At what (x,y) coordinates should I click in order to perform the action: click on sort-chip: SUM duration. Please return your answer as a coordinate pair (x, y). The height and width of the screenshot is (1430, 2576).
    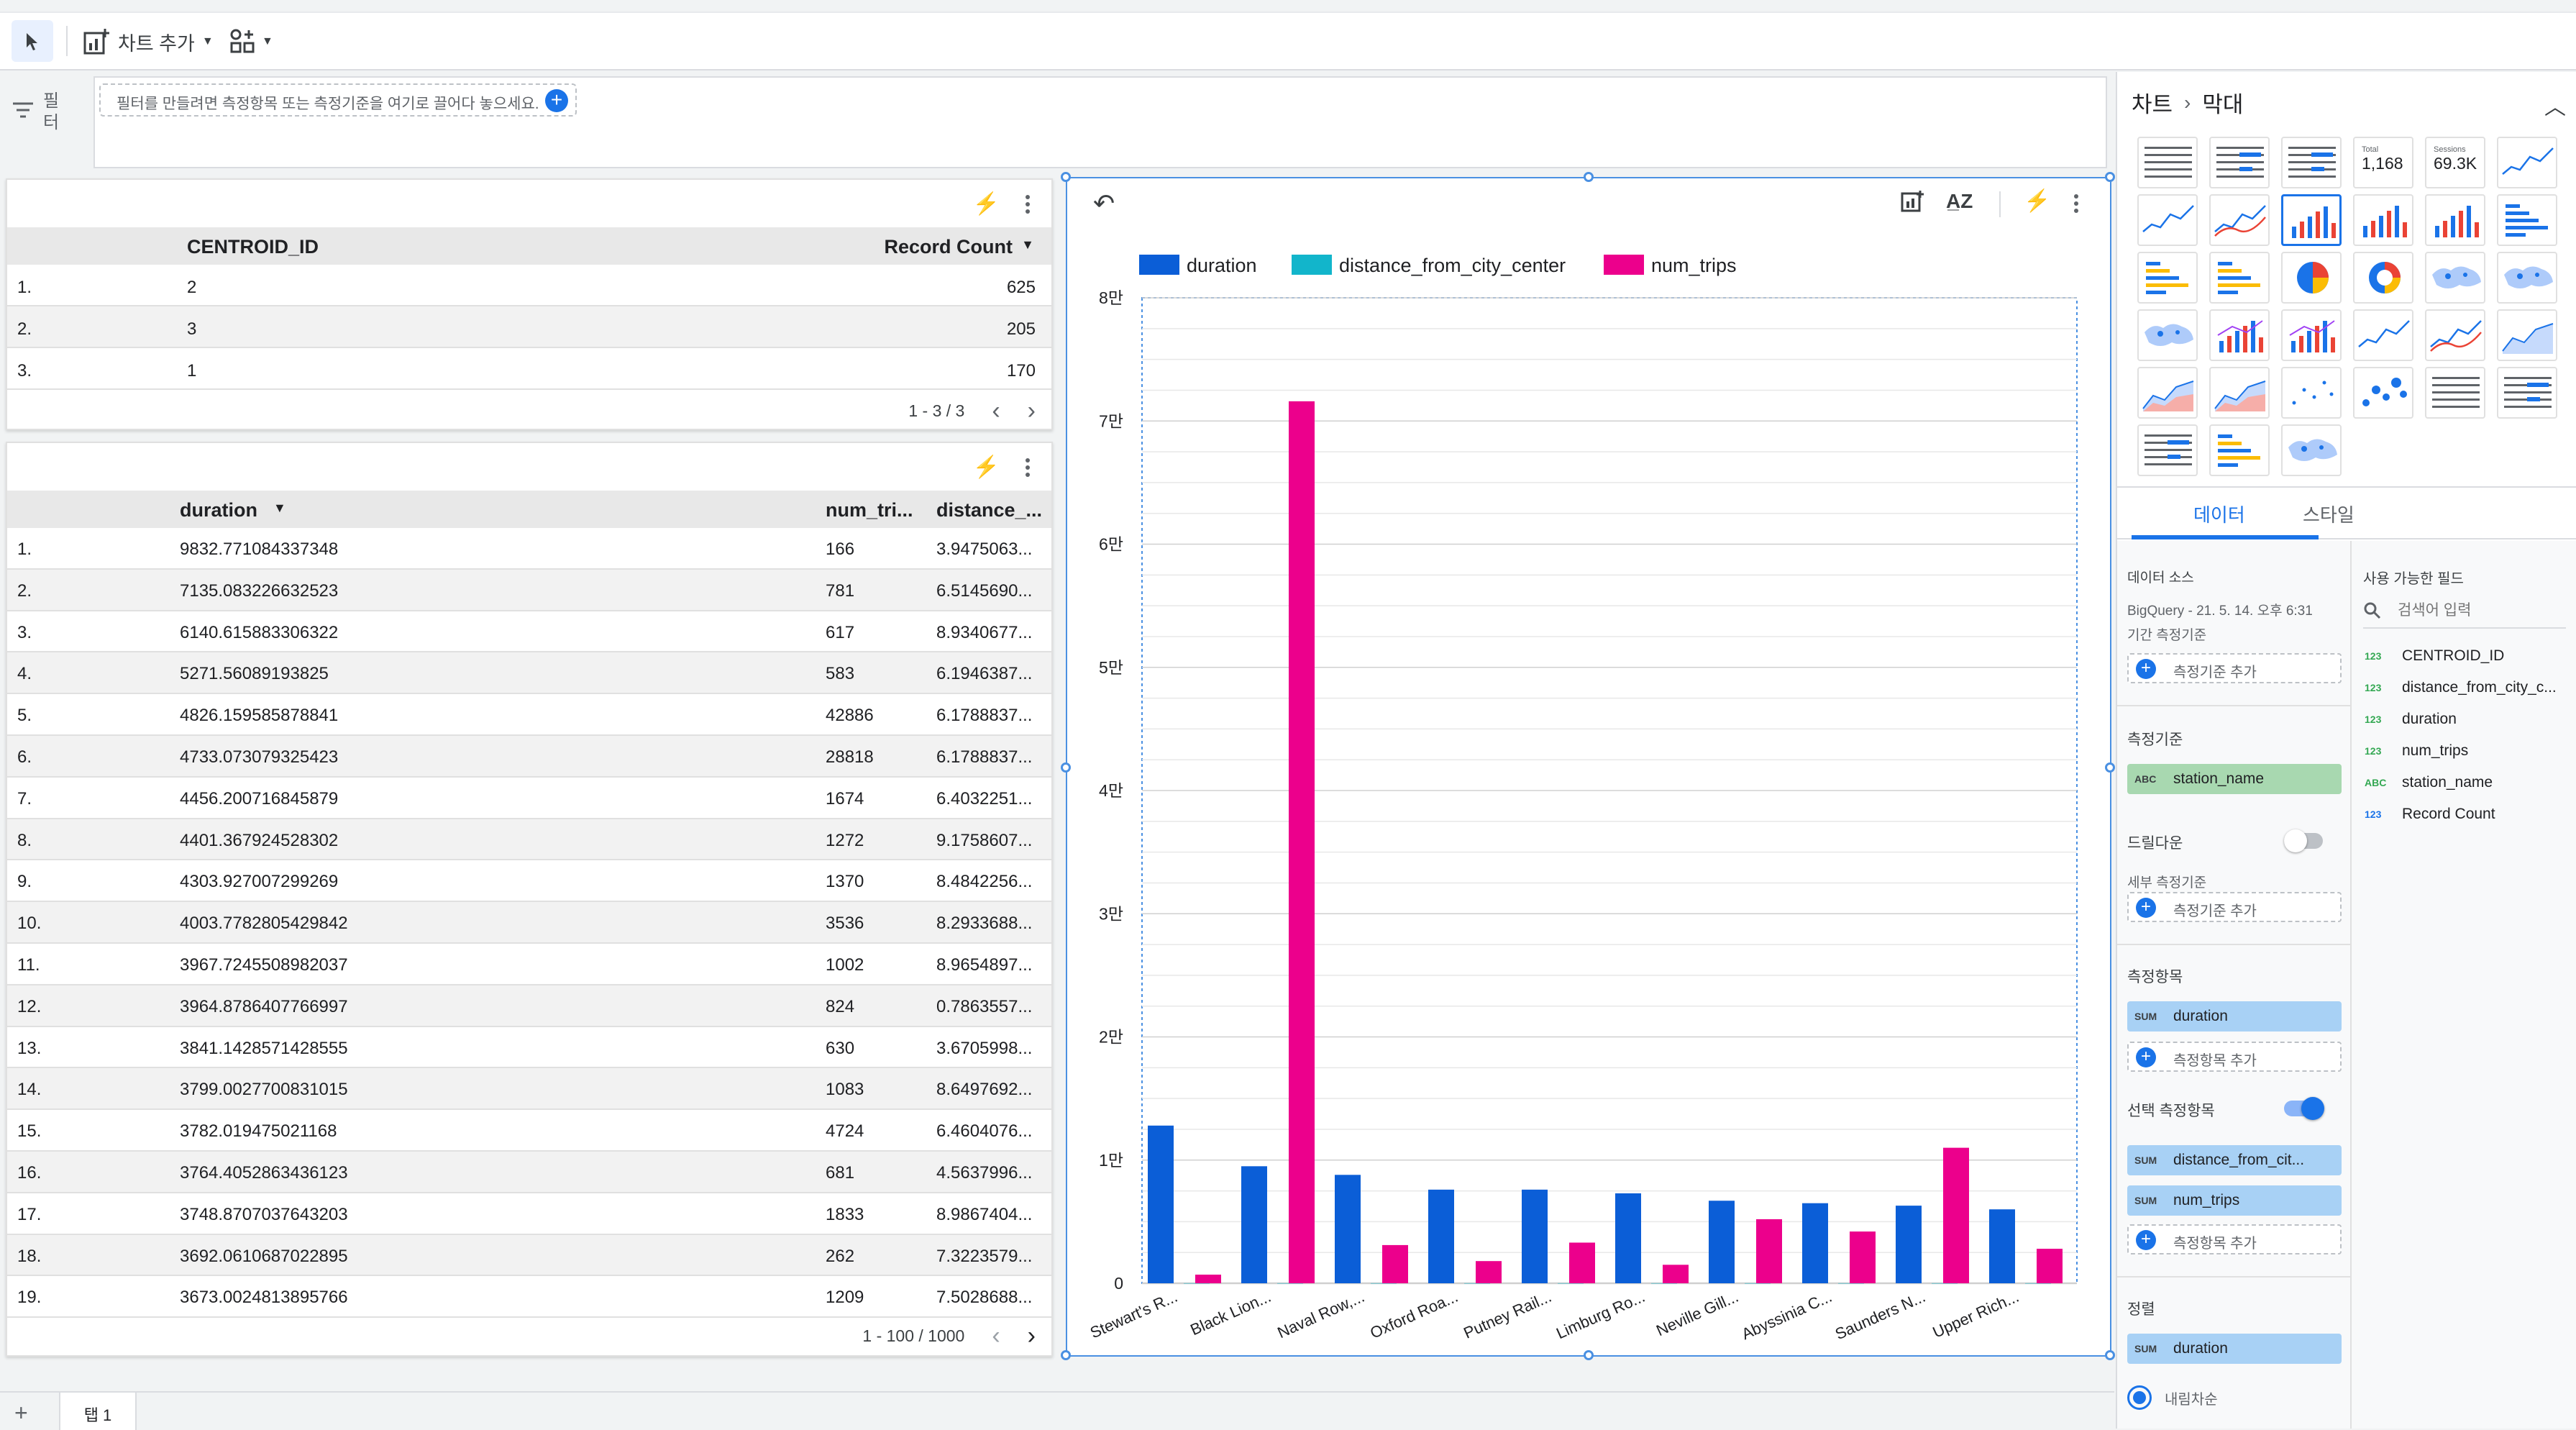
    Looking at the image, I should click on (2234, 1349).